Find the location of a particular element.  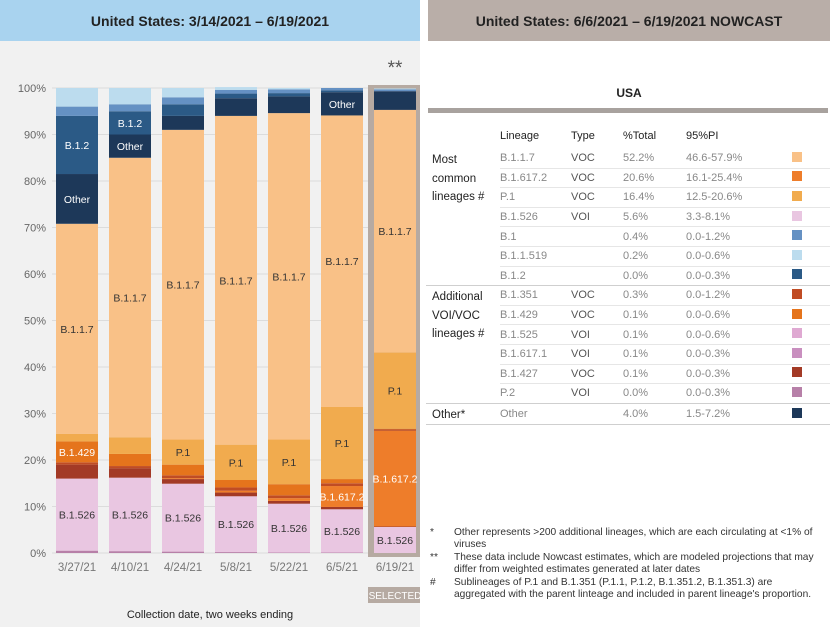

table-row: B.1.617.2 VOC 20.6% 16.1-25.4% is located at coordinates (628, 178).